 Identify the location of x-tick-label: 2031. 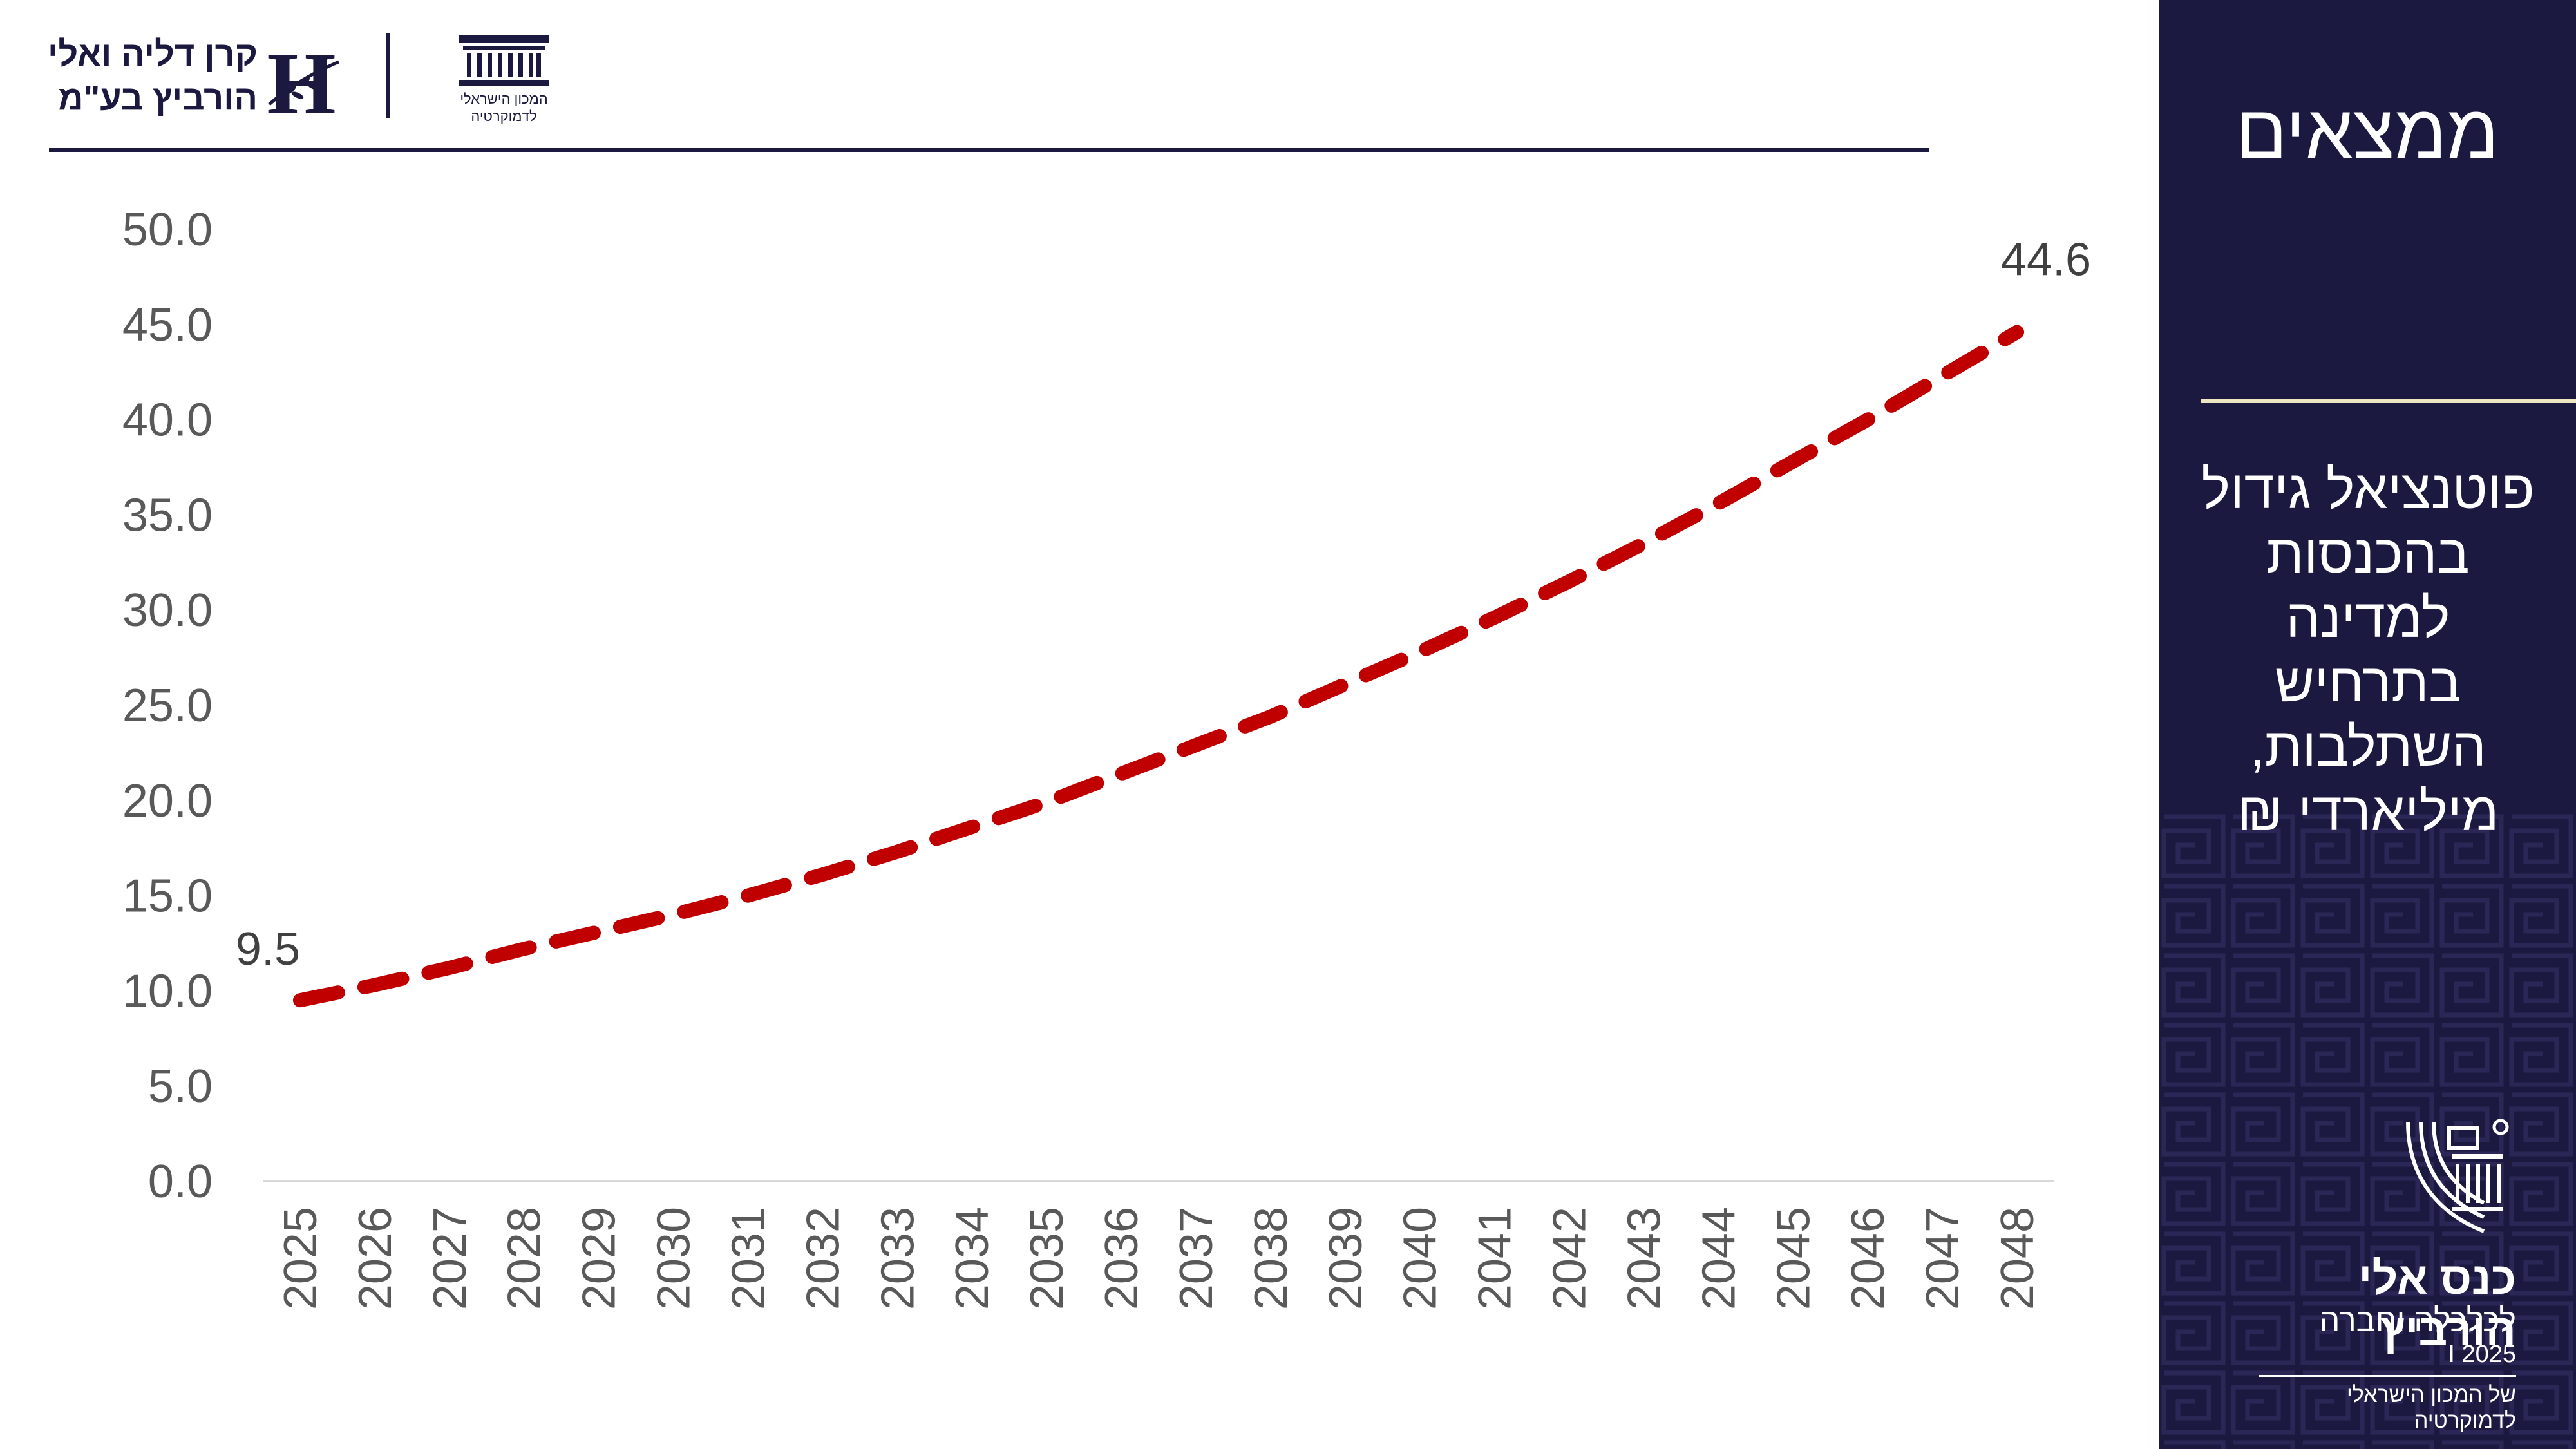
(749, 1258).